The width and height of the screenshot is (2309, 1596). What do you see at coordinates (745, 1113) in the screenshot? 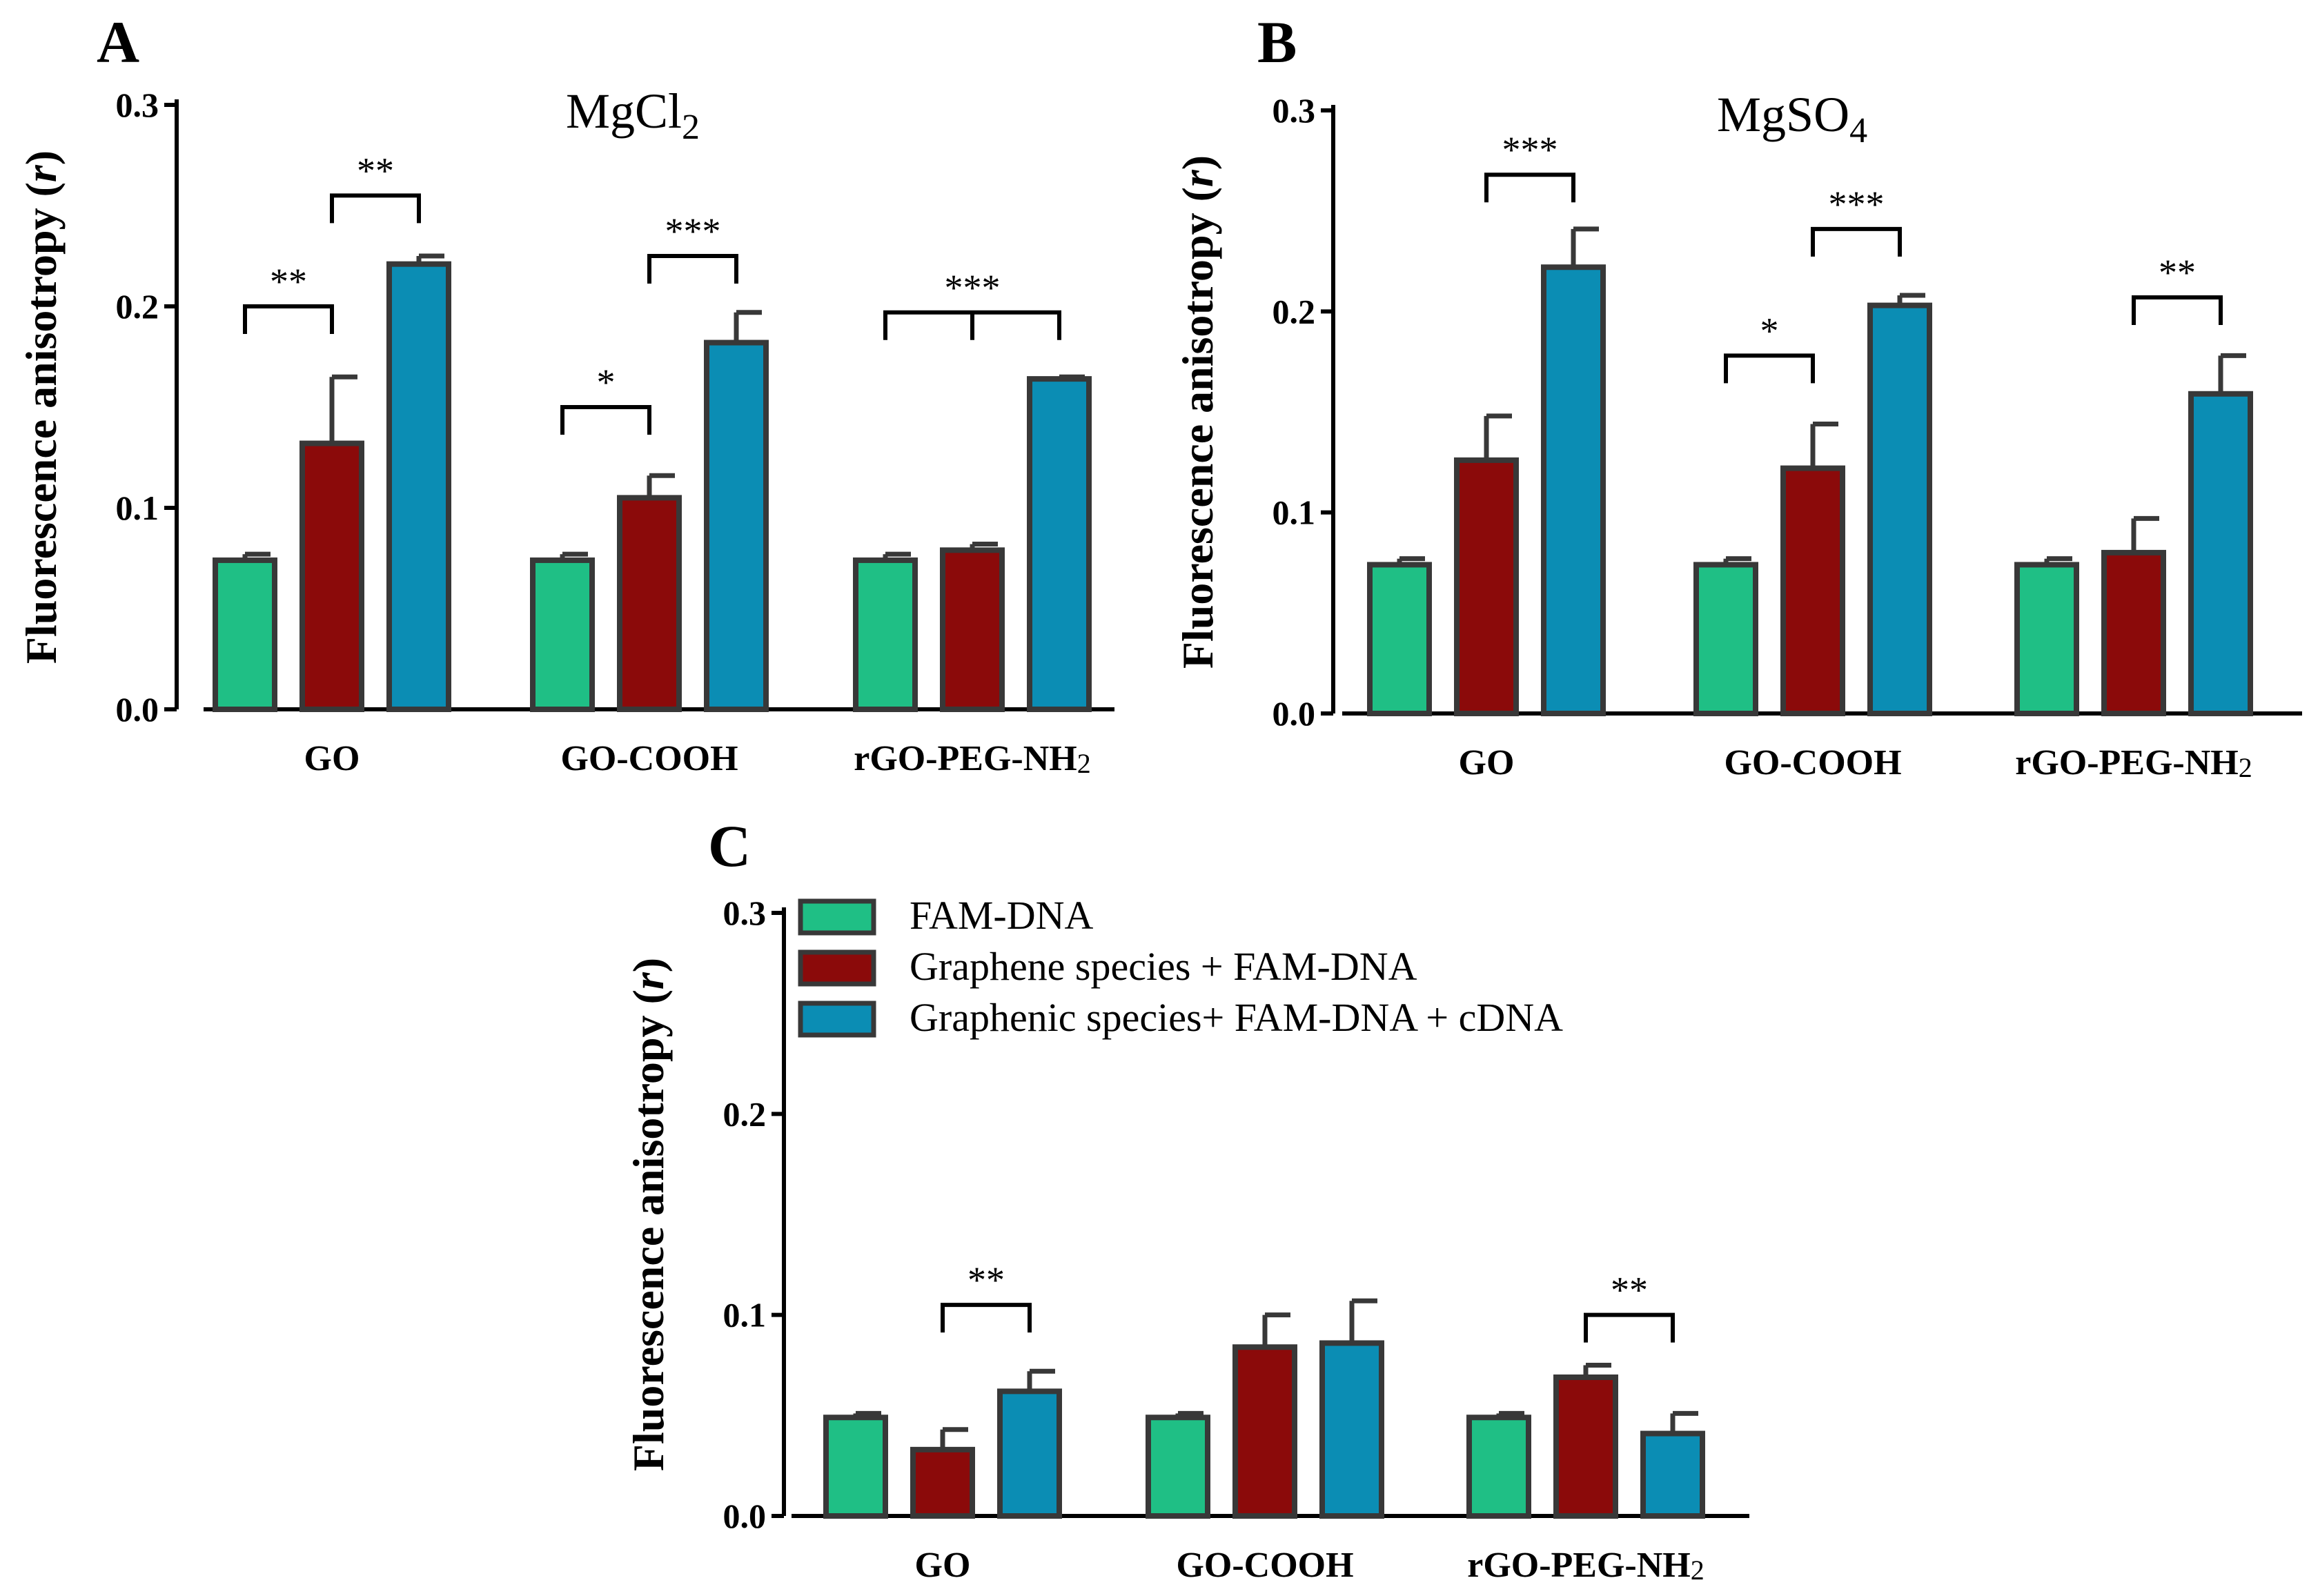
I see `y-tick-label: 0.2` at bounding box center [745, 1113].